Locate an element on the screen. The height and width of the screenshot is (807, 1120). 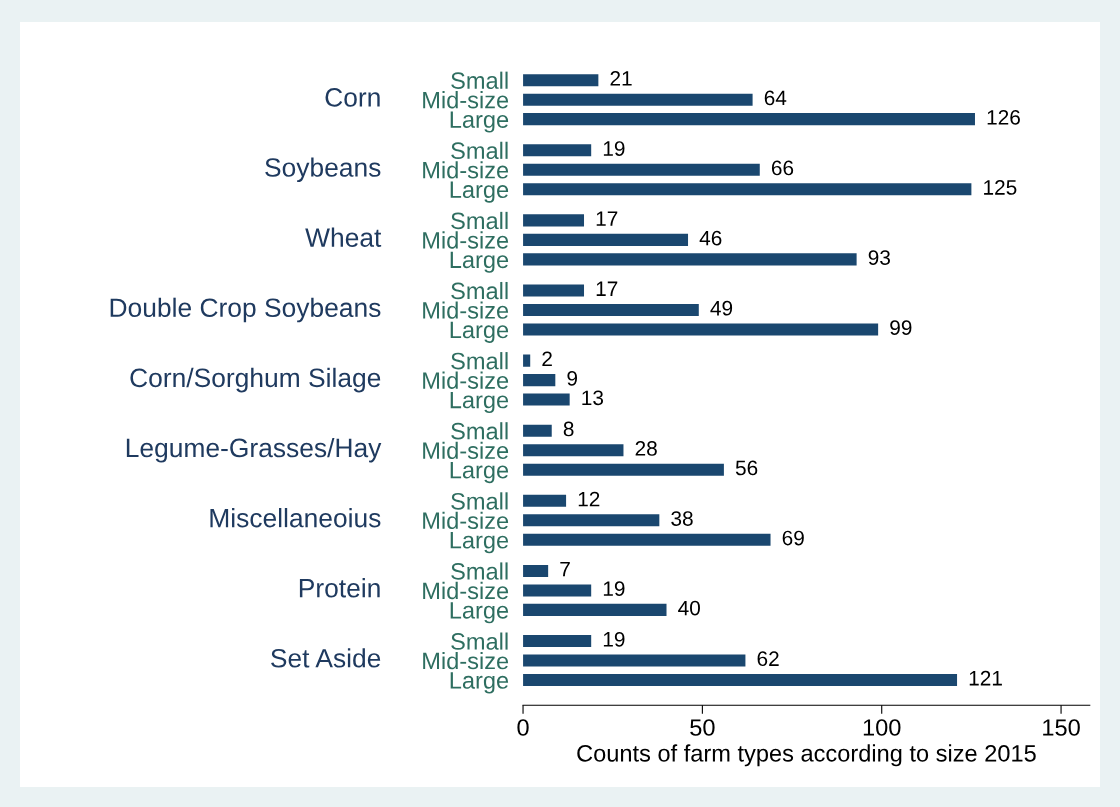
text: Corn/Sorghum Silage is located at coordinates (255, 380).